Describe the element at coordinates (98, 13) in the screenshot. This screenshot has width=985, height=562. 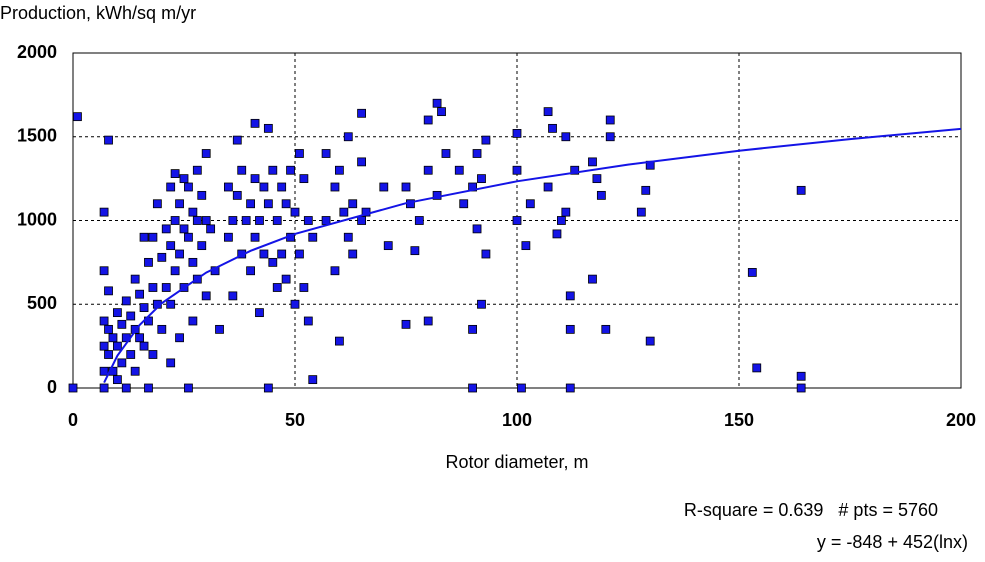
I see `chart-title: Production, kWh/sq m/yr` at that location.